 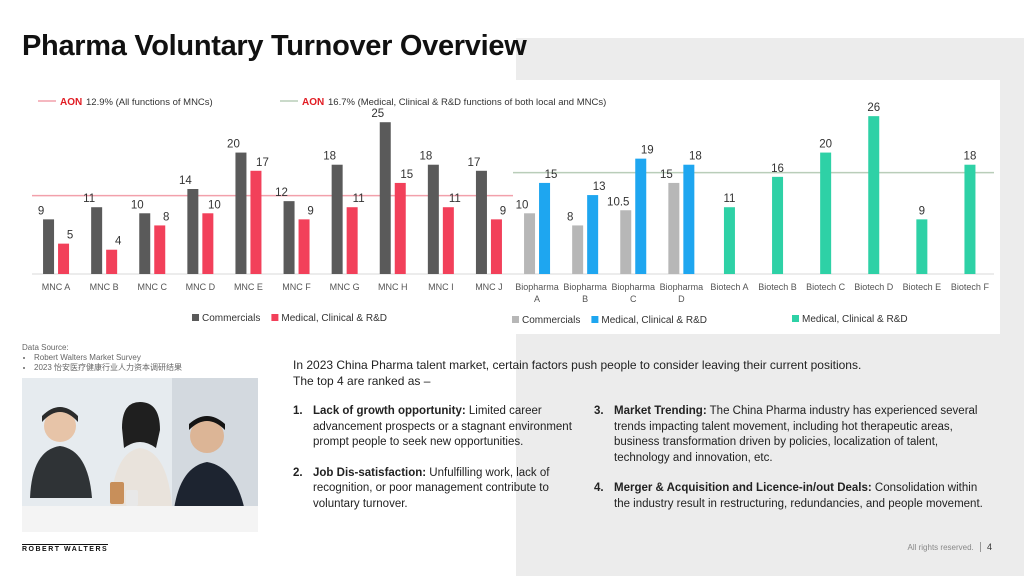 I want to click on footer: All rights reserved. 4, so click(x=949, y=547).